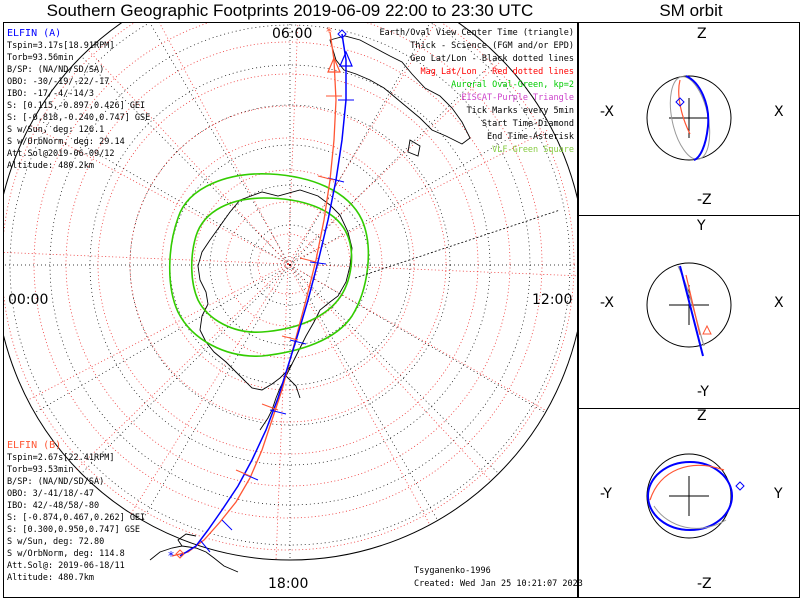 This screenshot has height=600, width=800. What do you see at coordinates (50, 166) in the screenshot?
I see `elfin-a-line: Altitude: 480.2km` at bounding box center [50, 166].